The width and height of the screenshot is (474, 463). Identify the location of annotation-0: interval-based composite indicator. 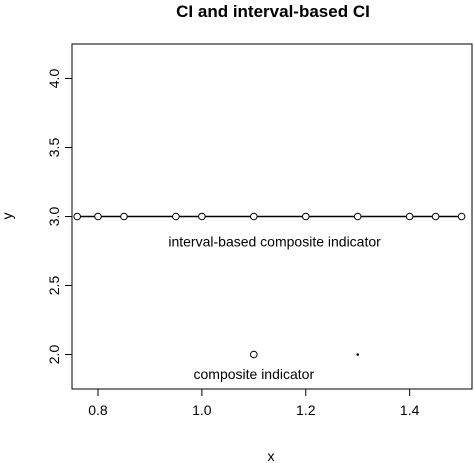
(274, 241).